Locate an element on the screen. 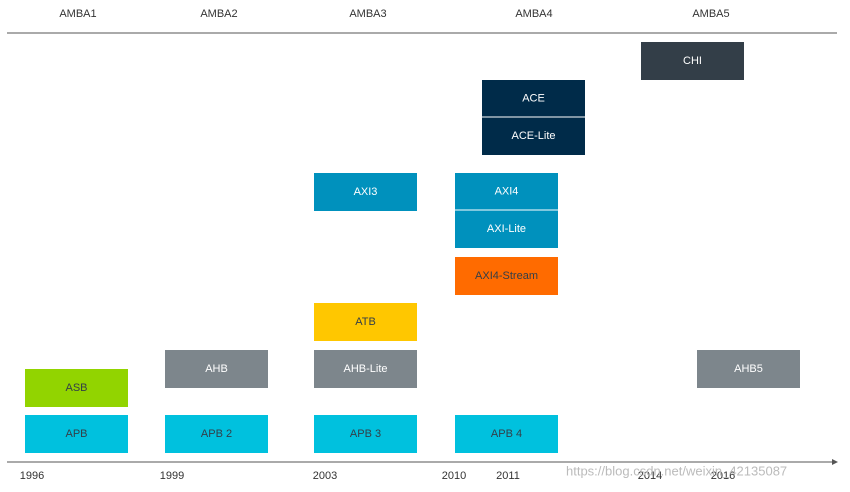 This screenshot has width=850, height=492. box-label: ASB is located at coordinates (76, 388).